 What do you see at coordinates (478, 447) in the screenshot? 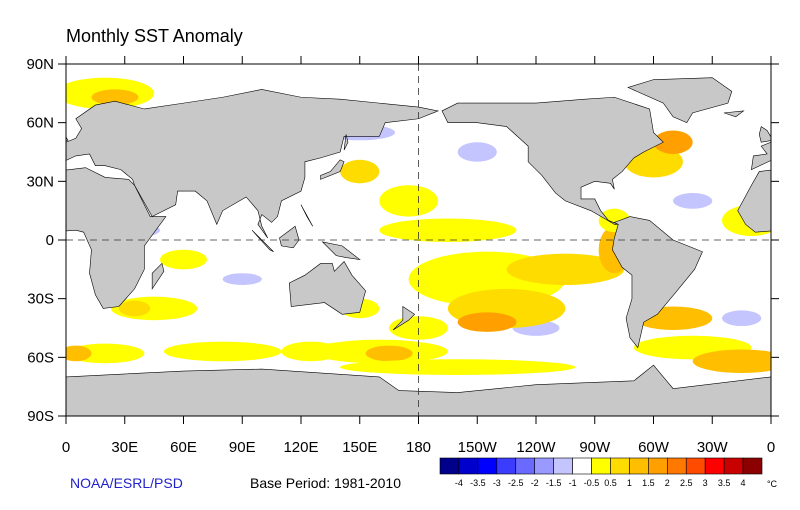
I see `lon-tick-label: 150W` at bounding box center [478, 447].